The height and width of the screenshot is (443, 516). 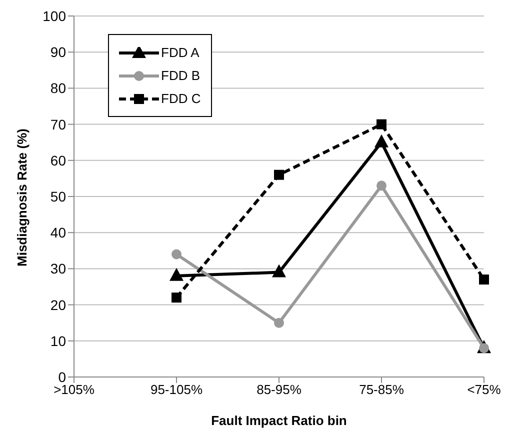 What do you see at coordinates (22, 197) in the screenshot?
I see `y-axis-title: Misdiagnosis Rate (%)` at bounding box center [22, 197].